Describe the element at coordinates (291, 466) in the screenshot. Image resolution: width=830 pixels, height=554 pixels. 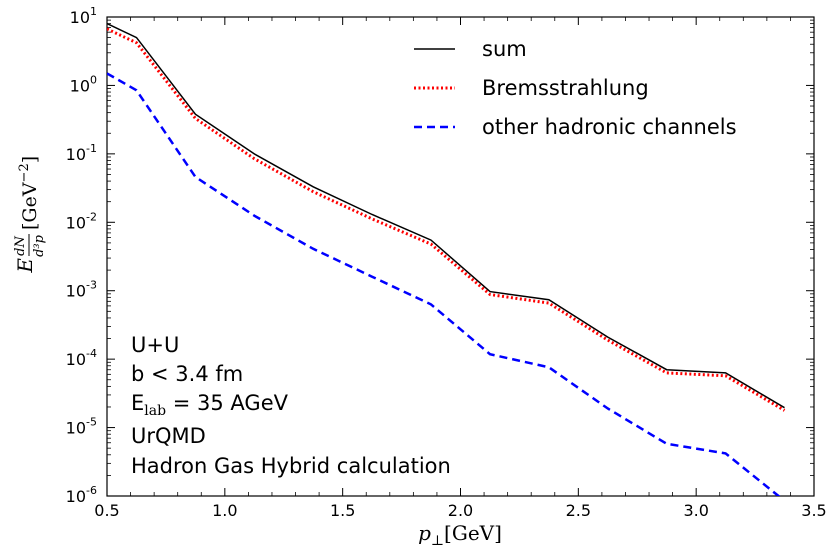
I see `annotation-line-5: Hadron Gas Hybrid calculation` at that location.